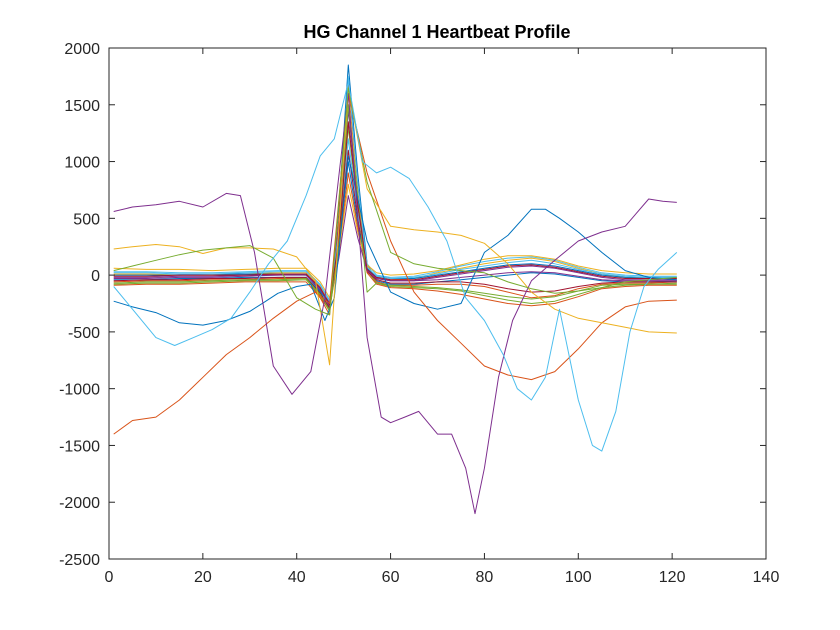 Image resolution: width=840 pixels, height=630 pixels. Describe the element at coordinates (79, 503) in the screenshot. I see `y-tick-label: -2000` at that location.